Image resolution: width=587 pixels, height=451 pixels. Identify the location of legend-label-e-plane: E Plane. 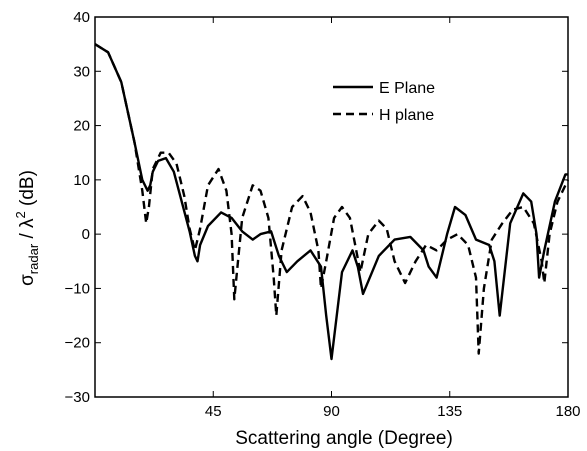
(407, 88).